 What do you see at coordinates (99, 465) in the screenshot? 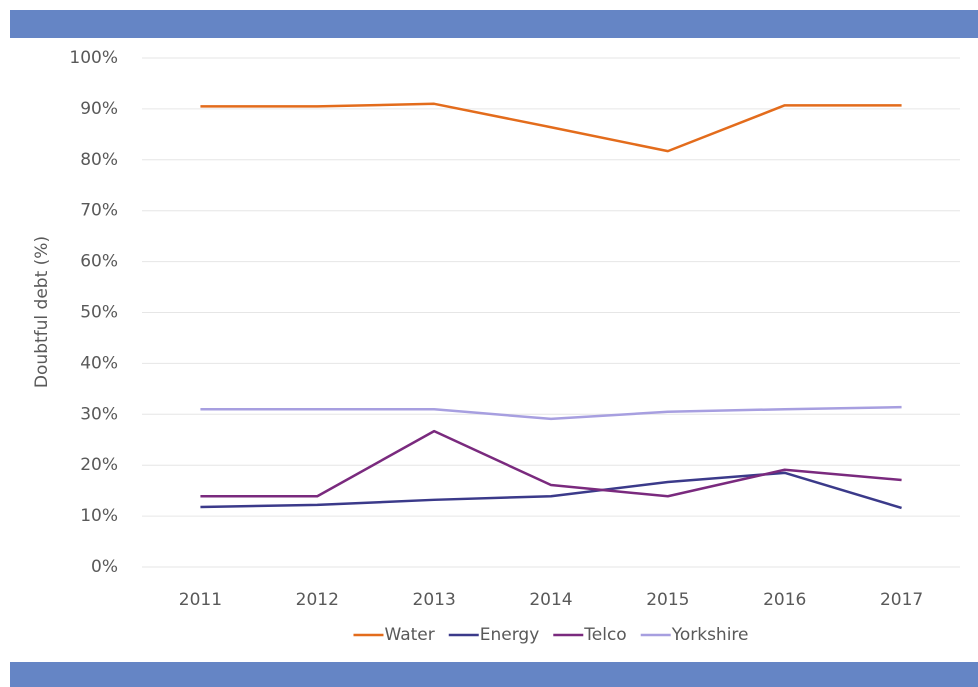
I see `y-tick-label: 20%` at bounding box center [99, 465].